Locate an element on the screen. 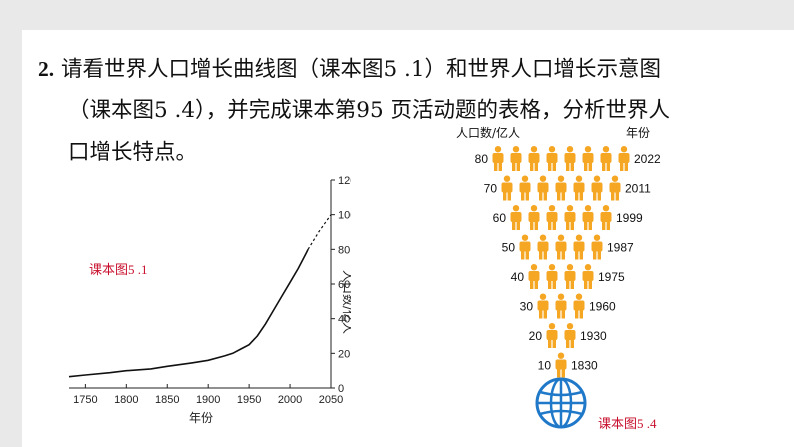  row-year: 1987 is located at coordinates (620, 248).